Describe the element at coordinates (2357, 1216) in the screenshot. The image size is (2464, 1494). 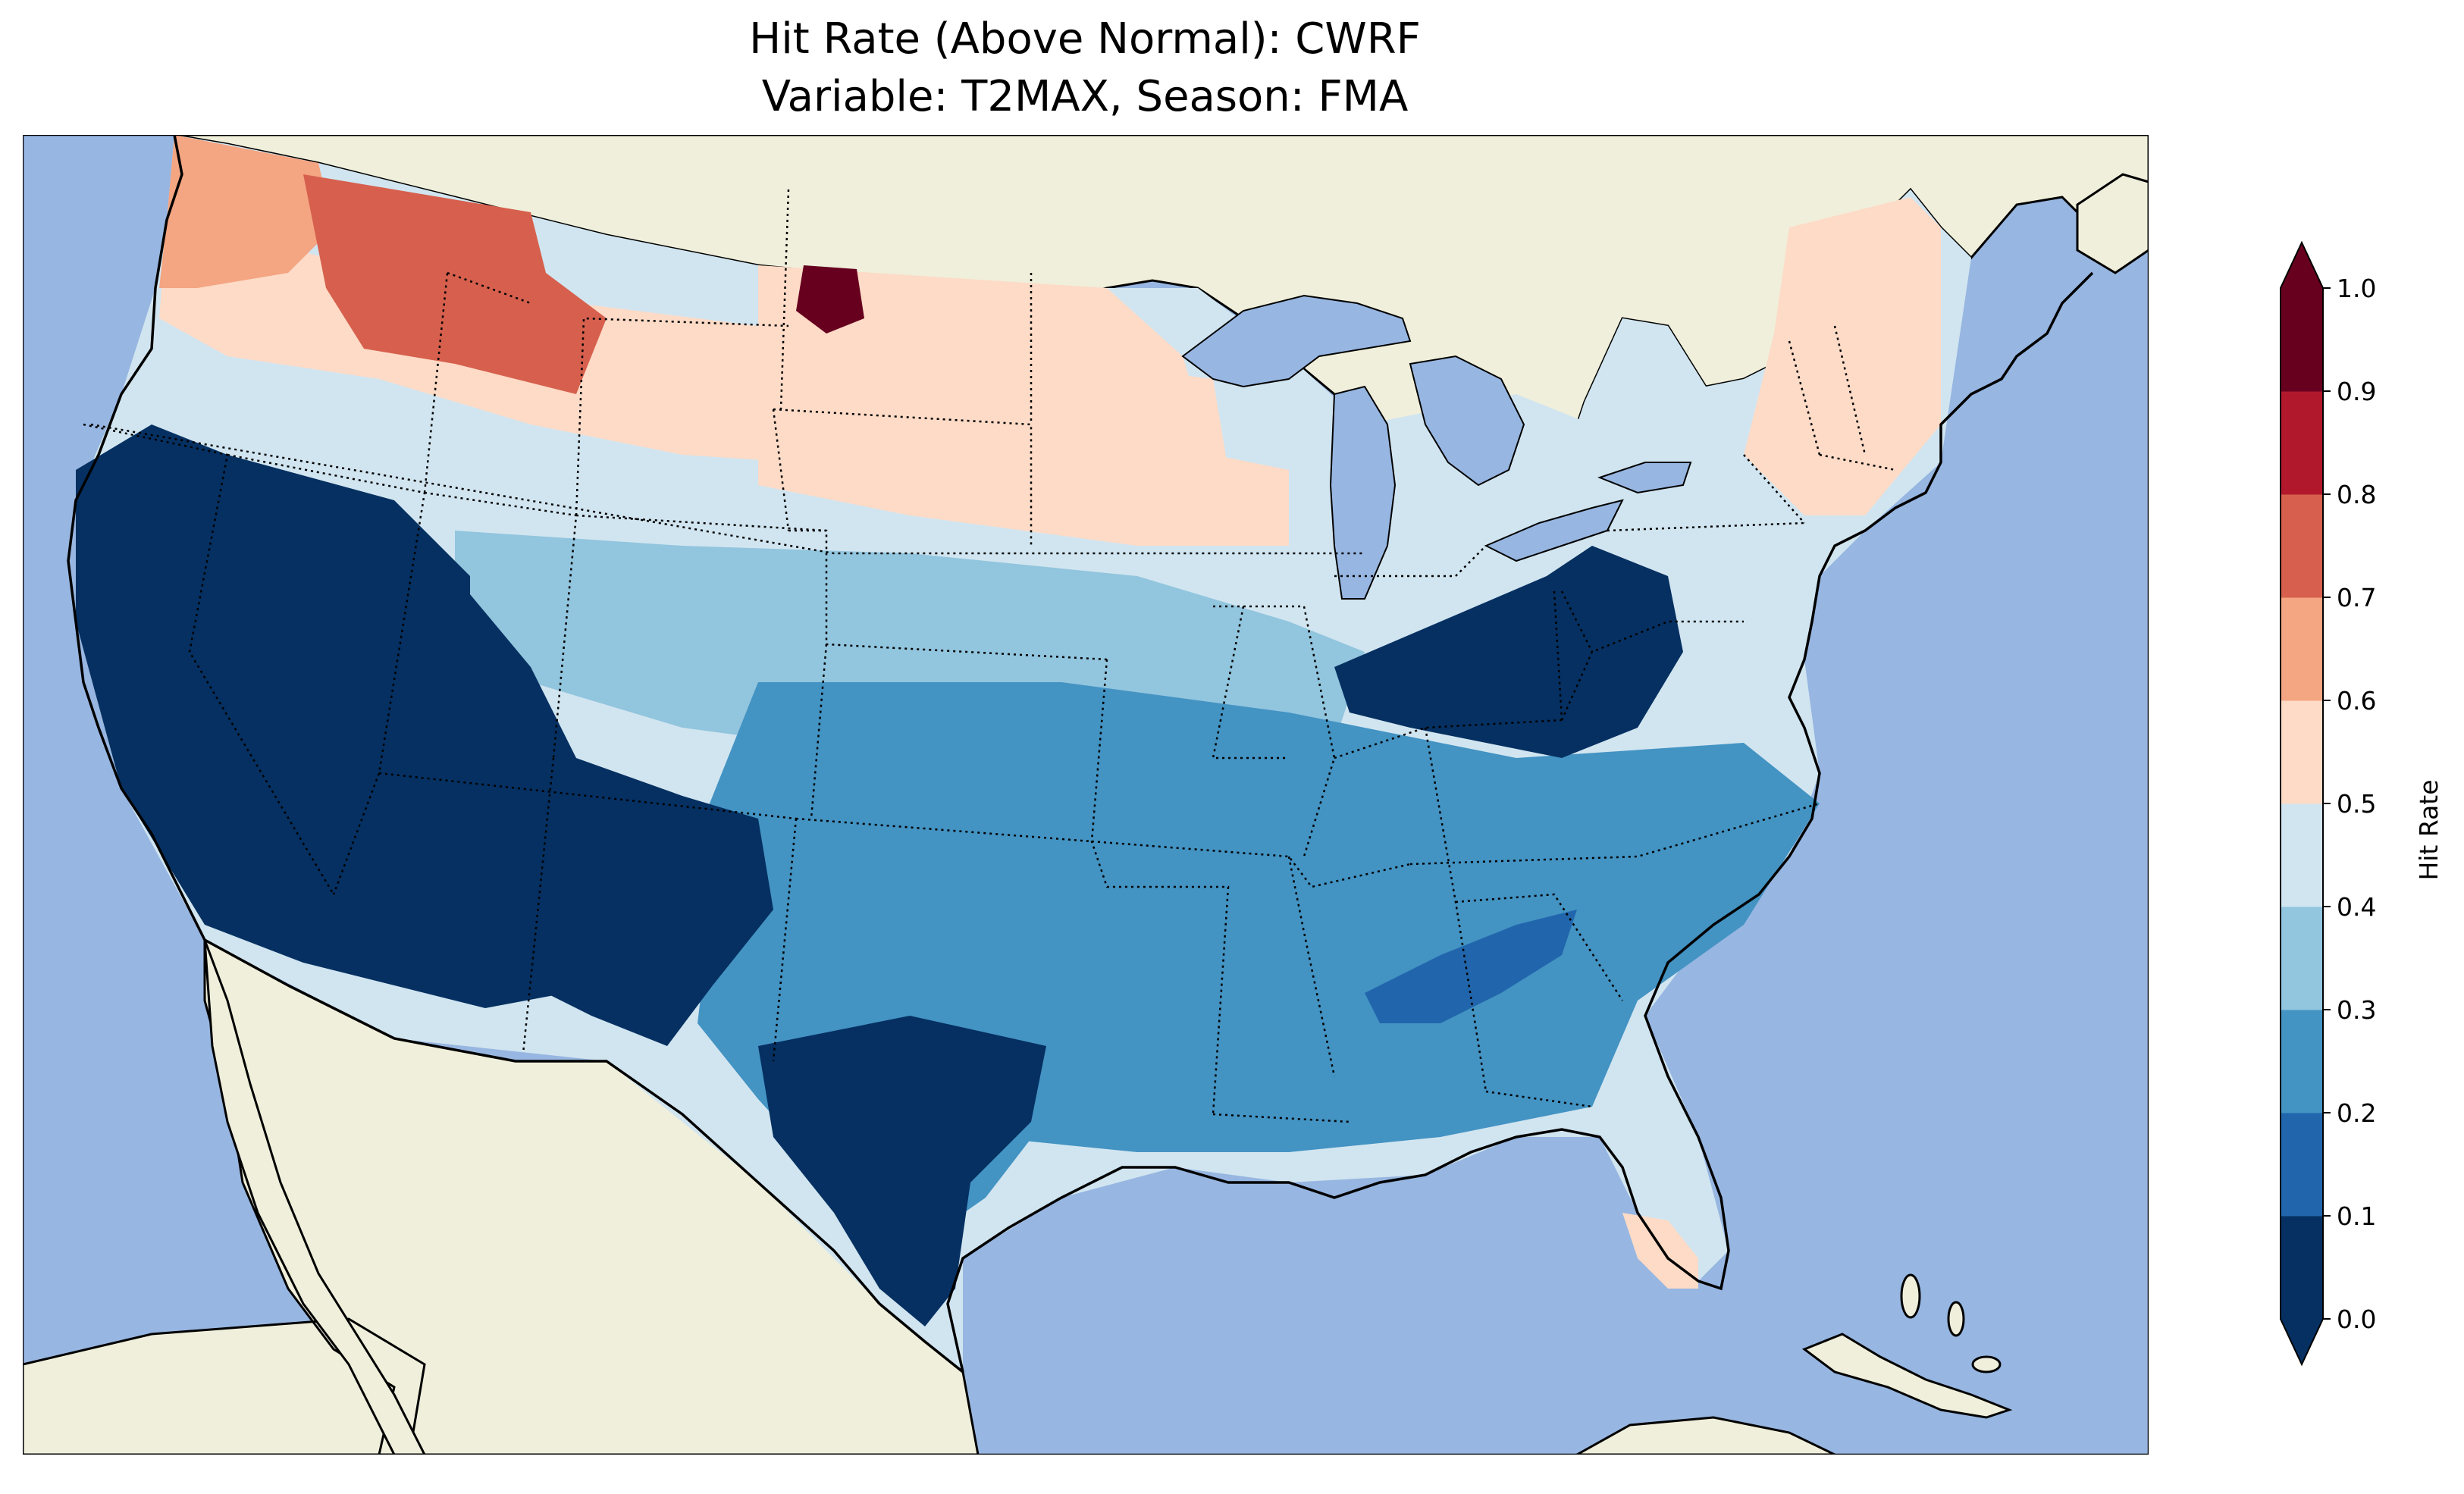
I see `colorbar-tick-label: 0.1` at that location.